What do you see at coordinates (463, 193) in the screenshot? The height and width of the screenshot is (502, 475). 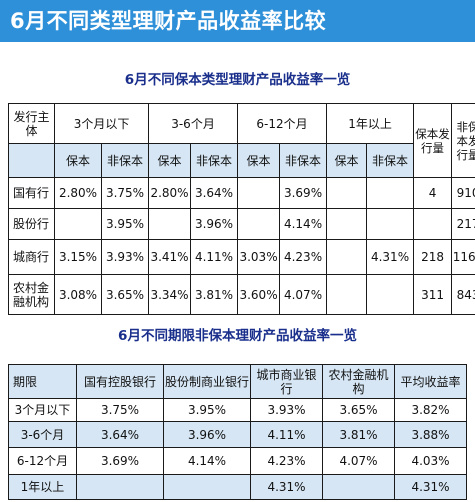 I see `table-cell: 910` at bounding box center [463, 193].